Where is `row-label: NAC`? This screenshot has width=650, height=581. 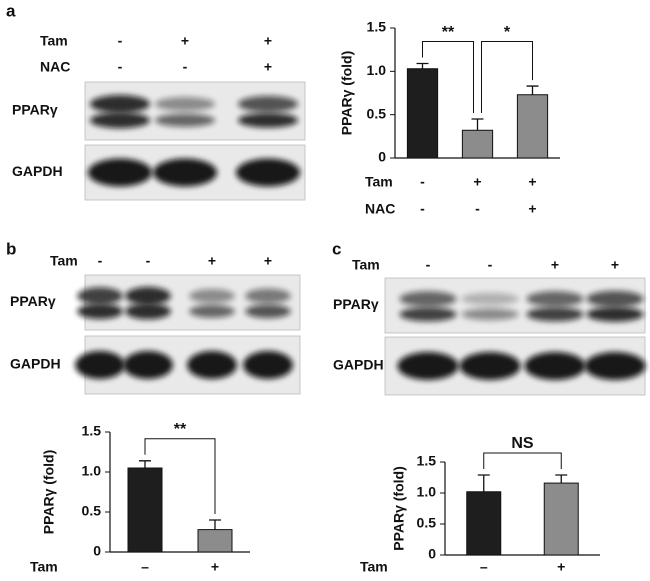
row-label: NAC is located at coordinates (55, 67).